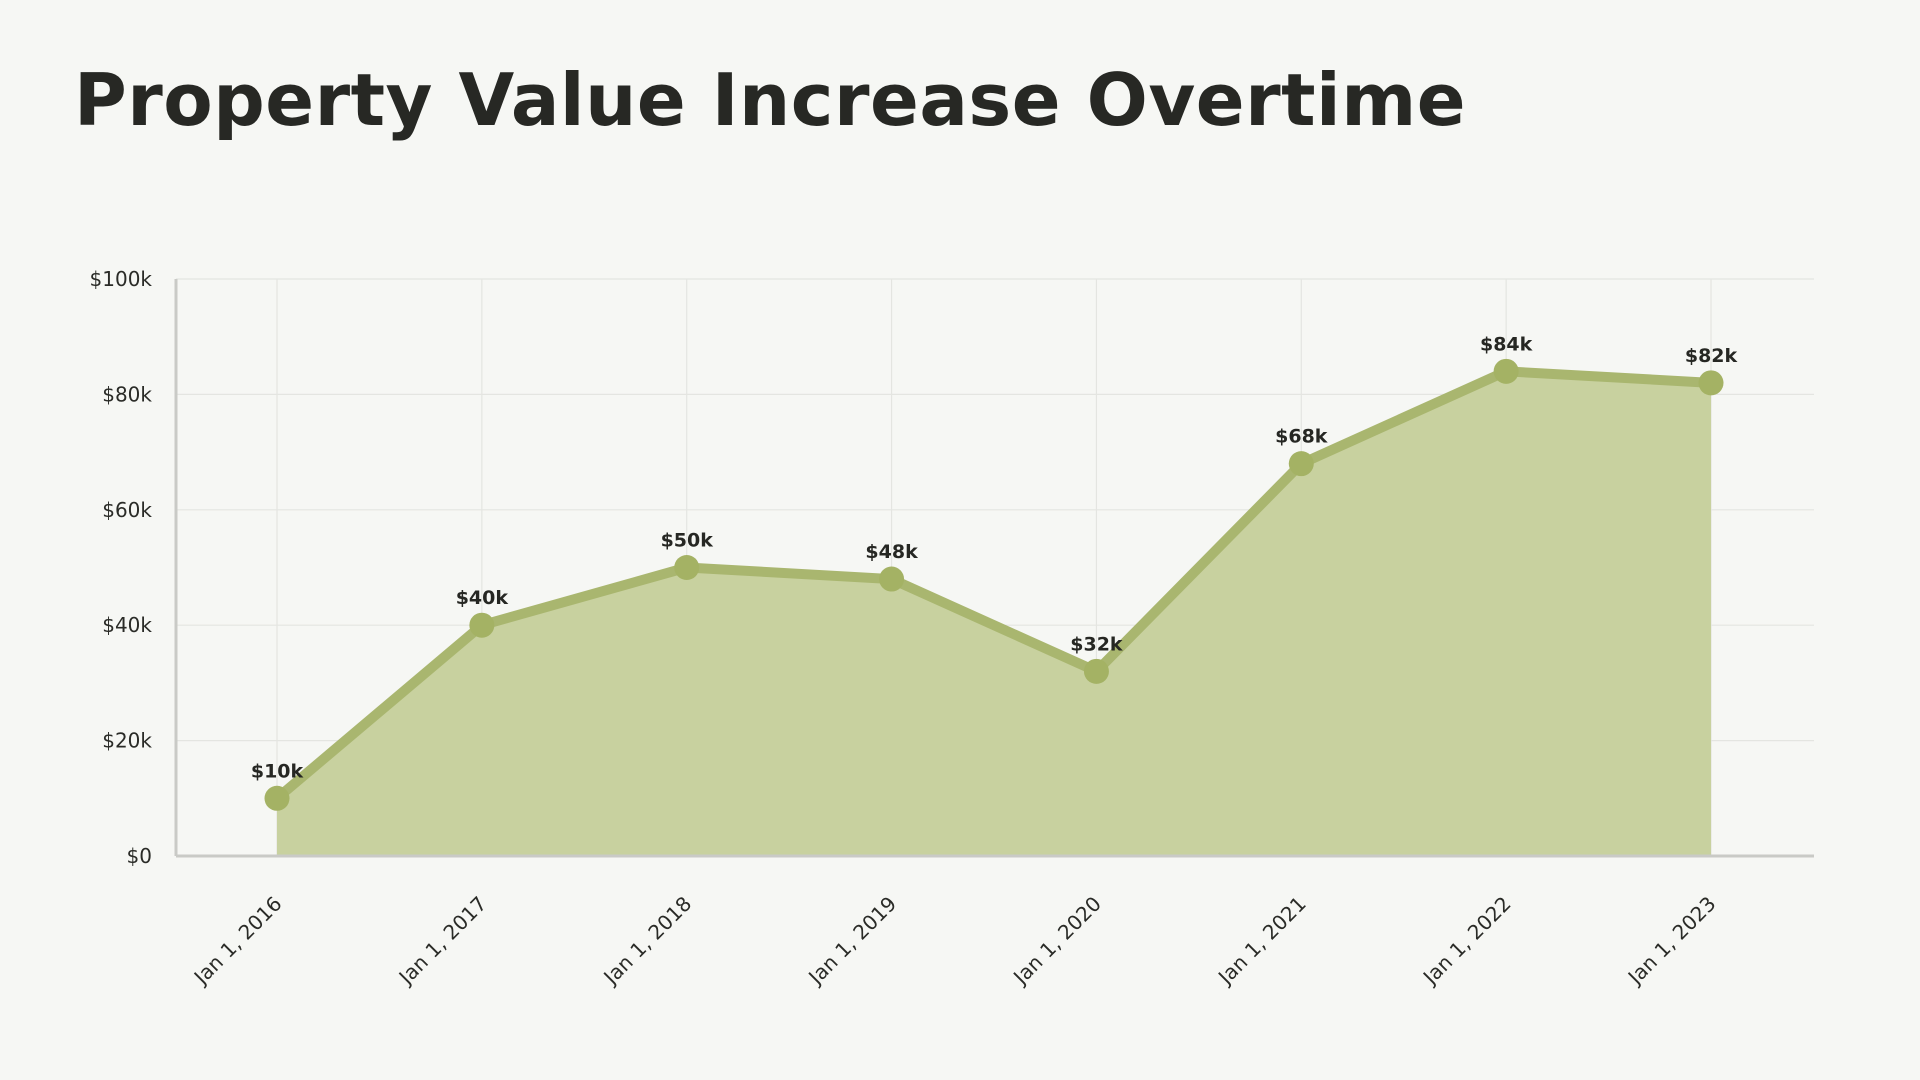 The image size is (1920, 1080). Describe the element at coordinates (1056, 941) in the screenshot. I see `x-tick-label-4: Jan 1, 2020` at that location.